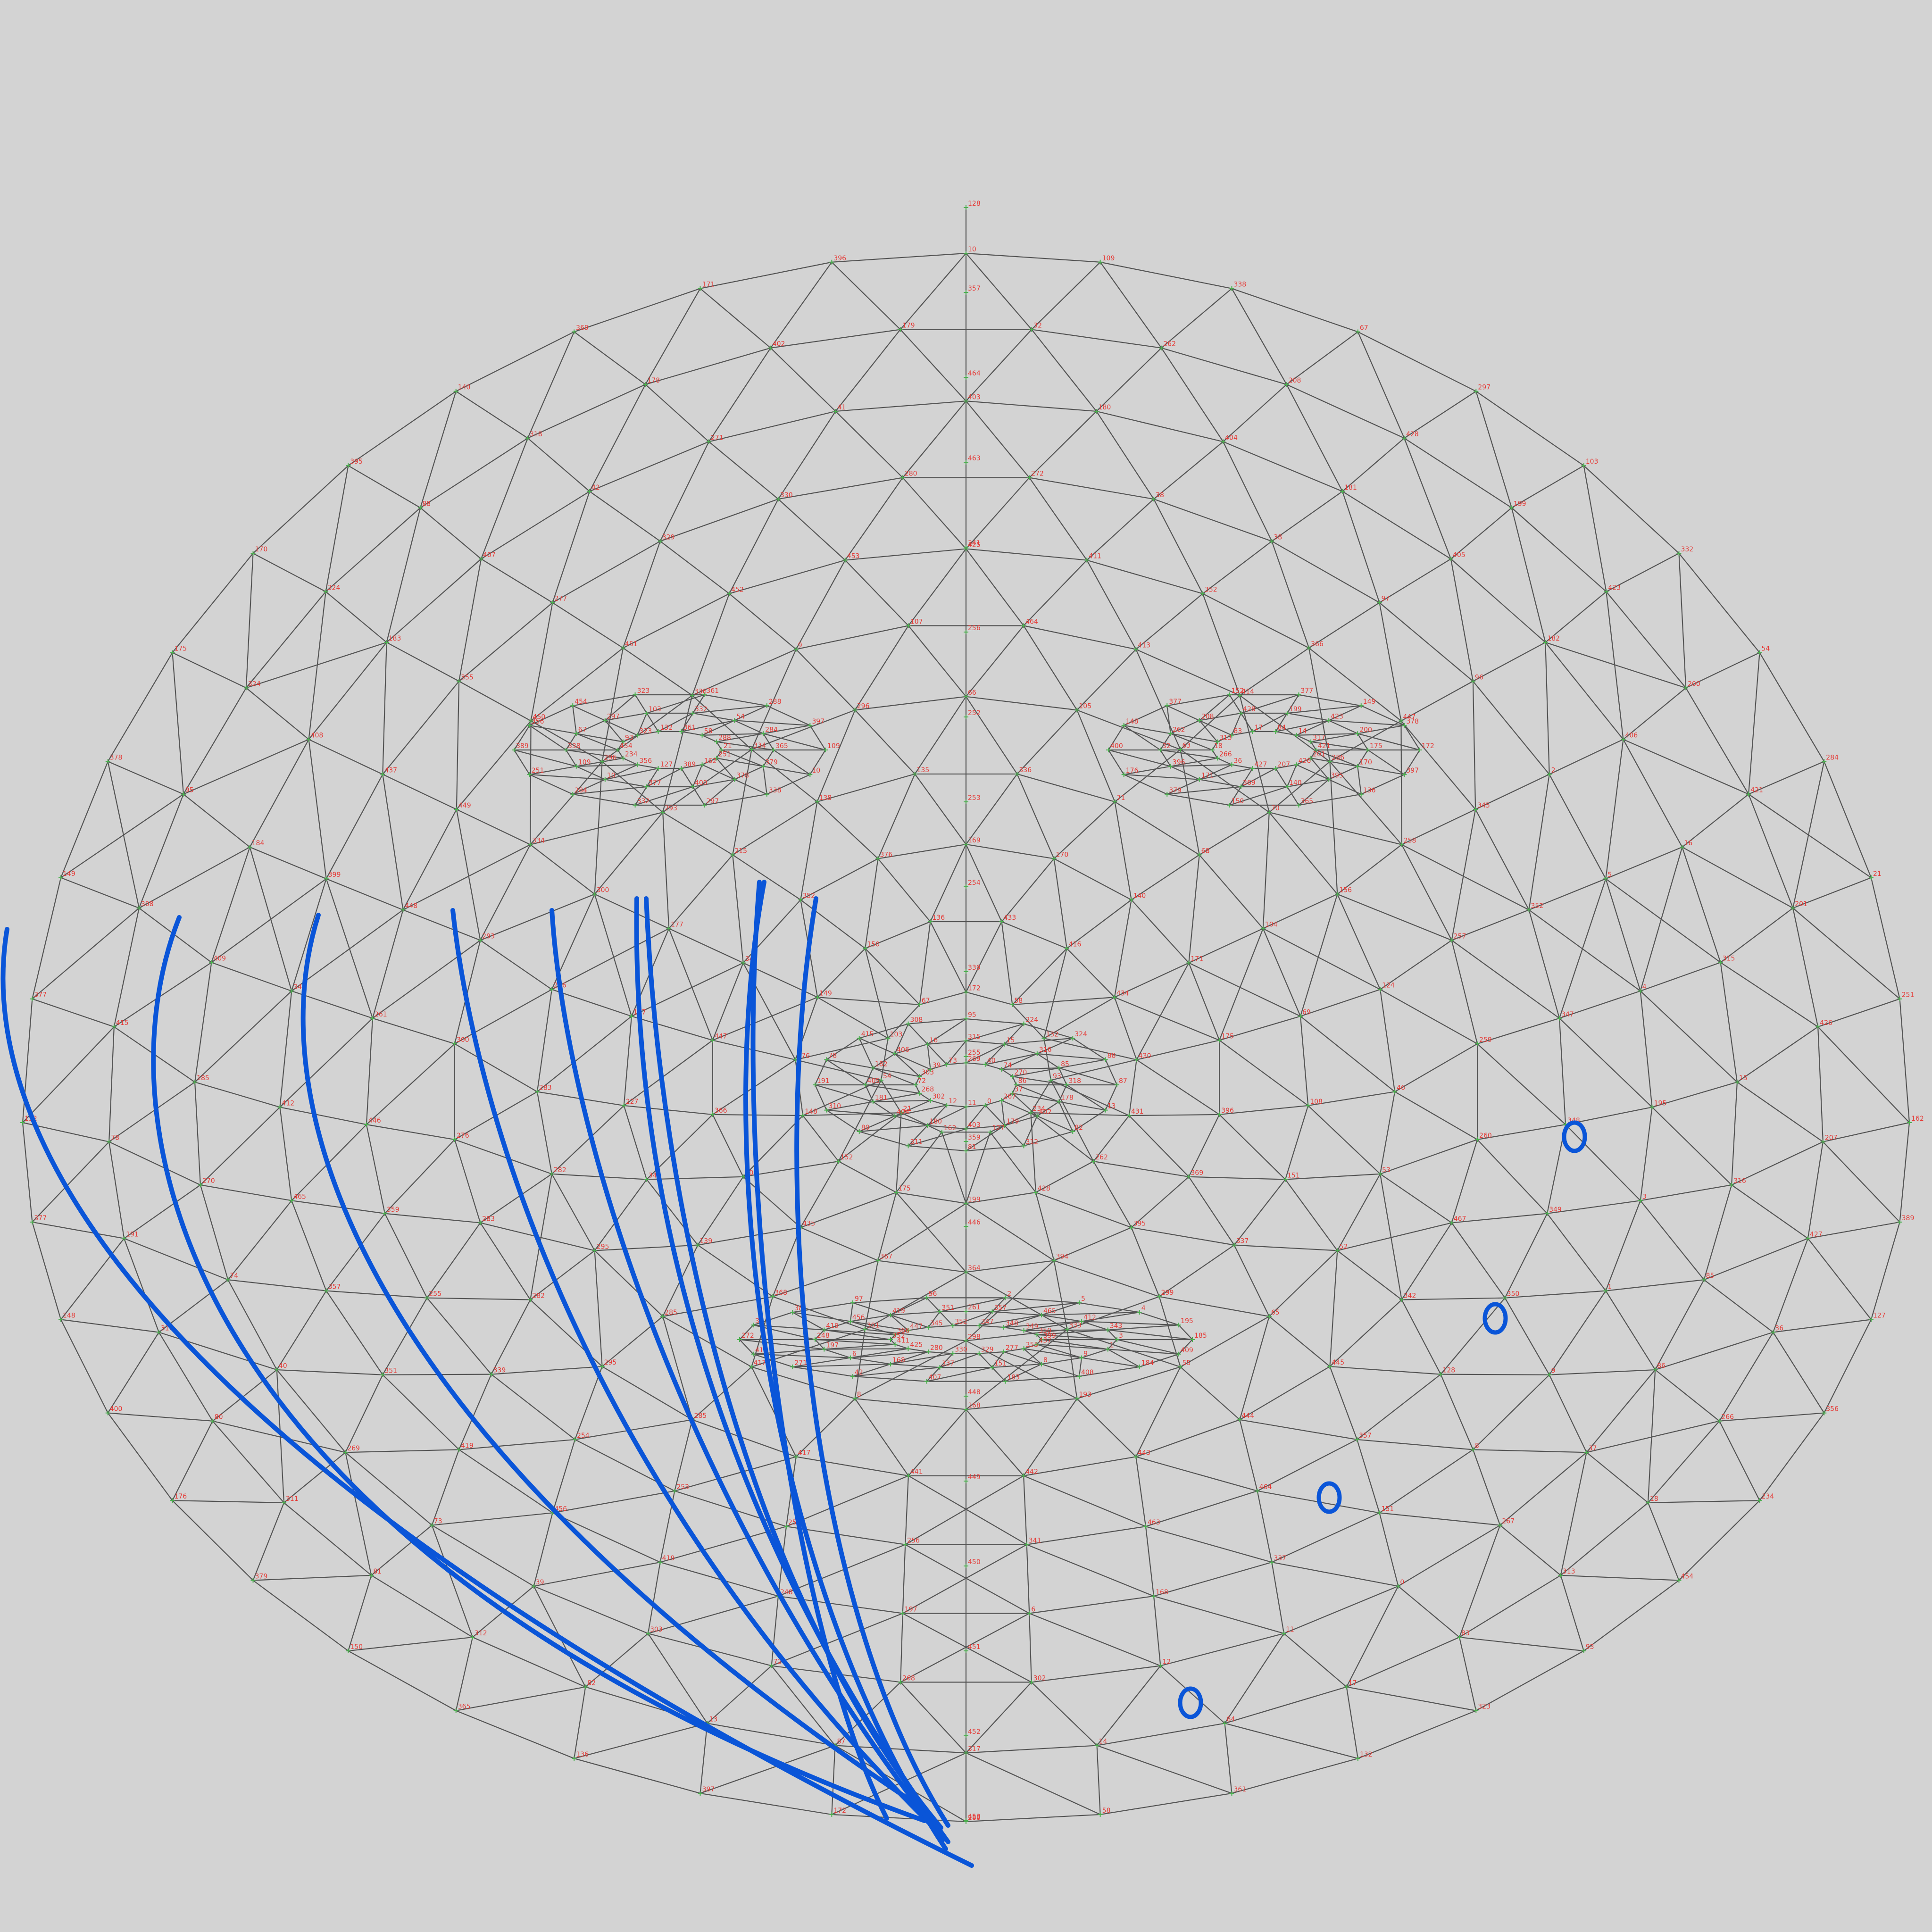 The image size is (1932, 1932). Describe the element at coordinates (1243, 1241) in the screenshot. I see `mesh-node-label: 337` at that location.